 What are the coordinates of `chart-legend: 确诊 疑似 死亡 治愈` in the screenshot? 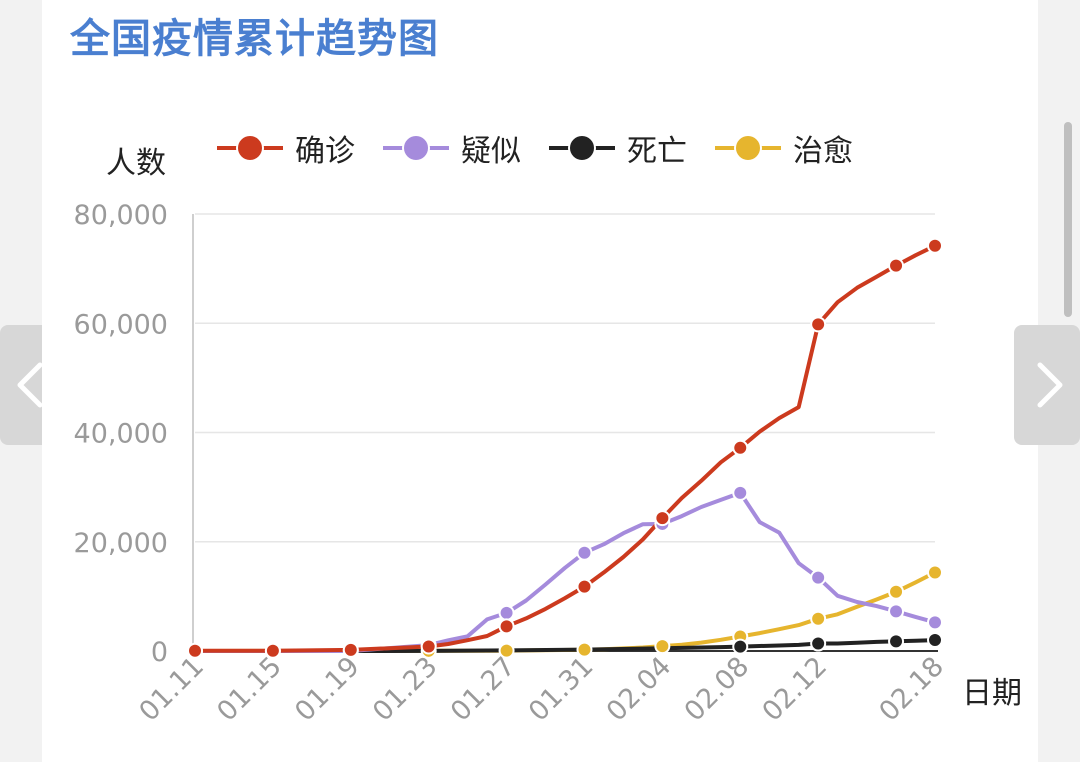 It's located at (534, 148).